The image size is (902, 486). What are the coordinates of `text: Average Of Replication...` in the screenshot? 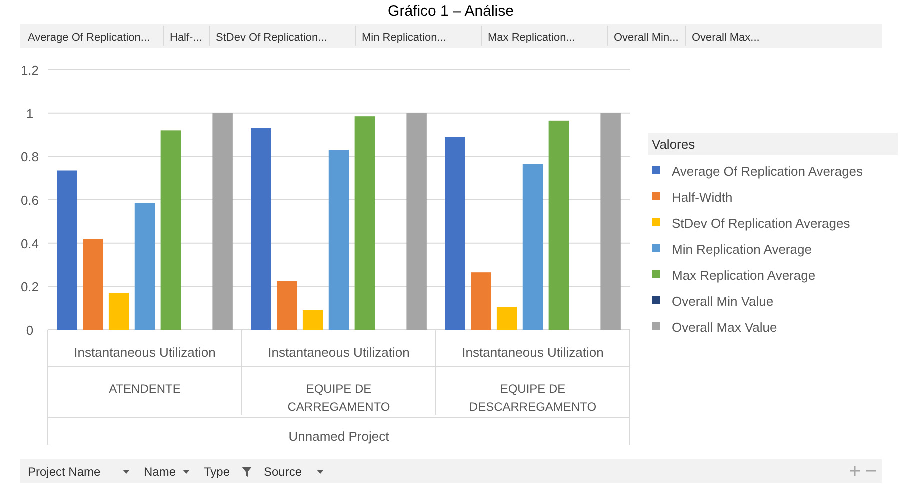 It's located at (89, 38).